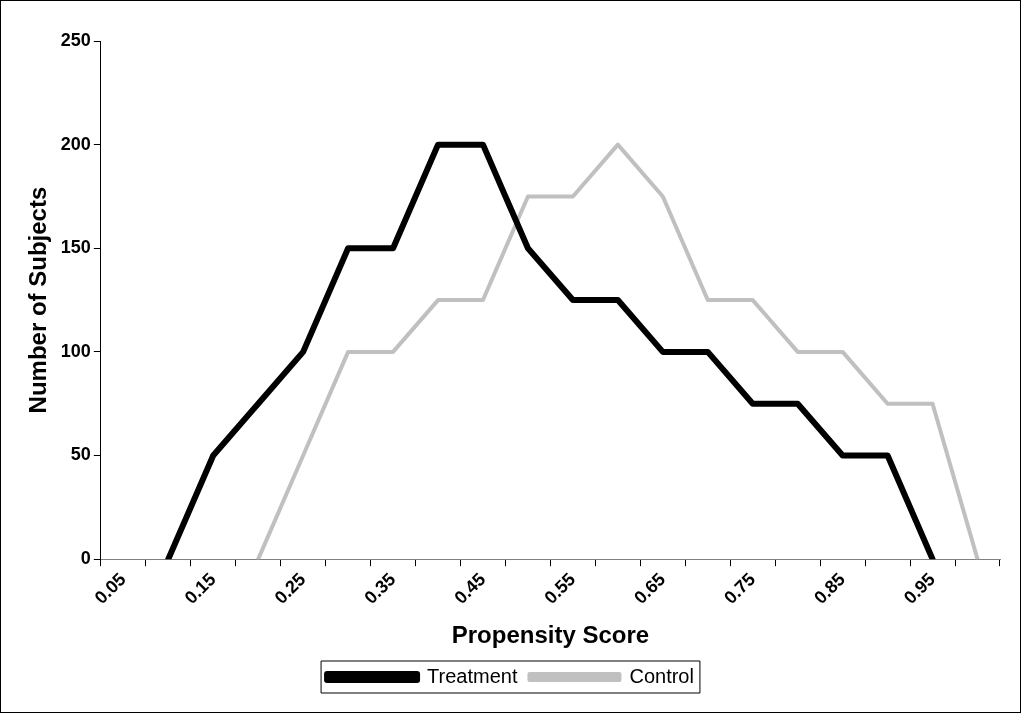 The height and width of the screenshot is (713, 1021). I want to click on x-tick-label: 0.35, so click(380, 588).